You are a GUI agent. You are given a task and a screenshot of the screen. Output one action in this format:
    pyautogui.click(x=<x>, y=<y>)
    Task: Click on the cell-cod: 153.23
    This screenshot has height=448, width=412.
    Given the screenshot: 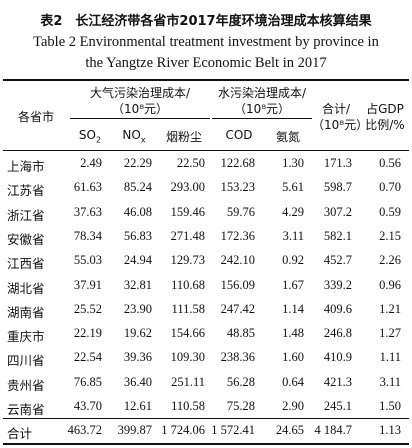 What is the action you would take?
    pyautogui.click(x=237, y=187)
    